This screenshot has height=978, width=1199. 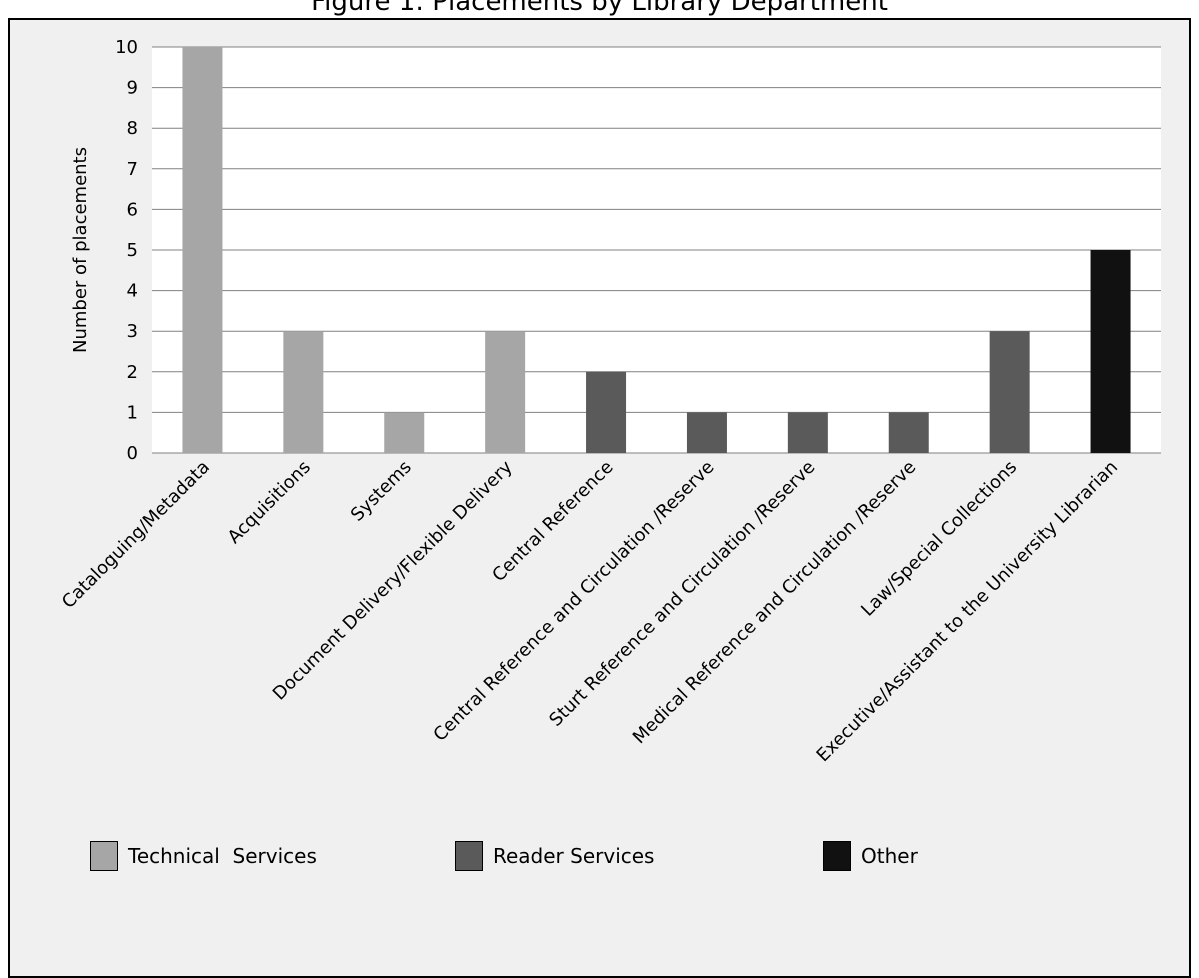 I want to click on y-tick-label: 0, so click(x=132, y=453).